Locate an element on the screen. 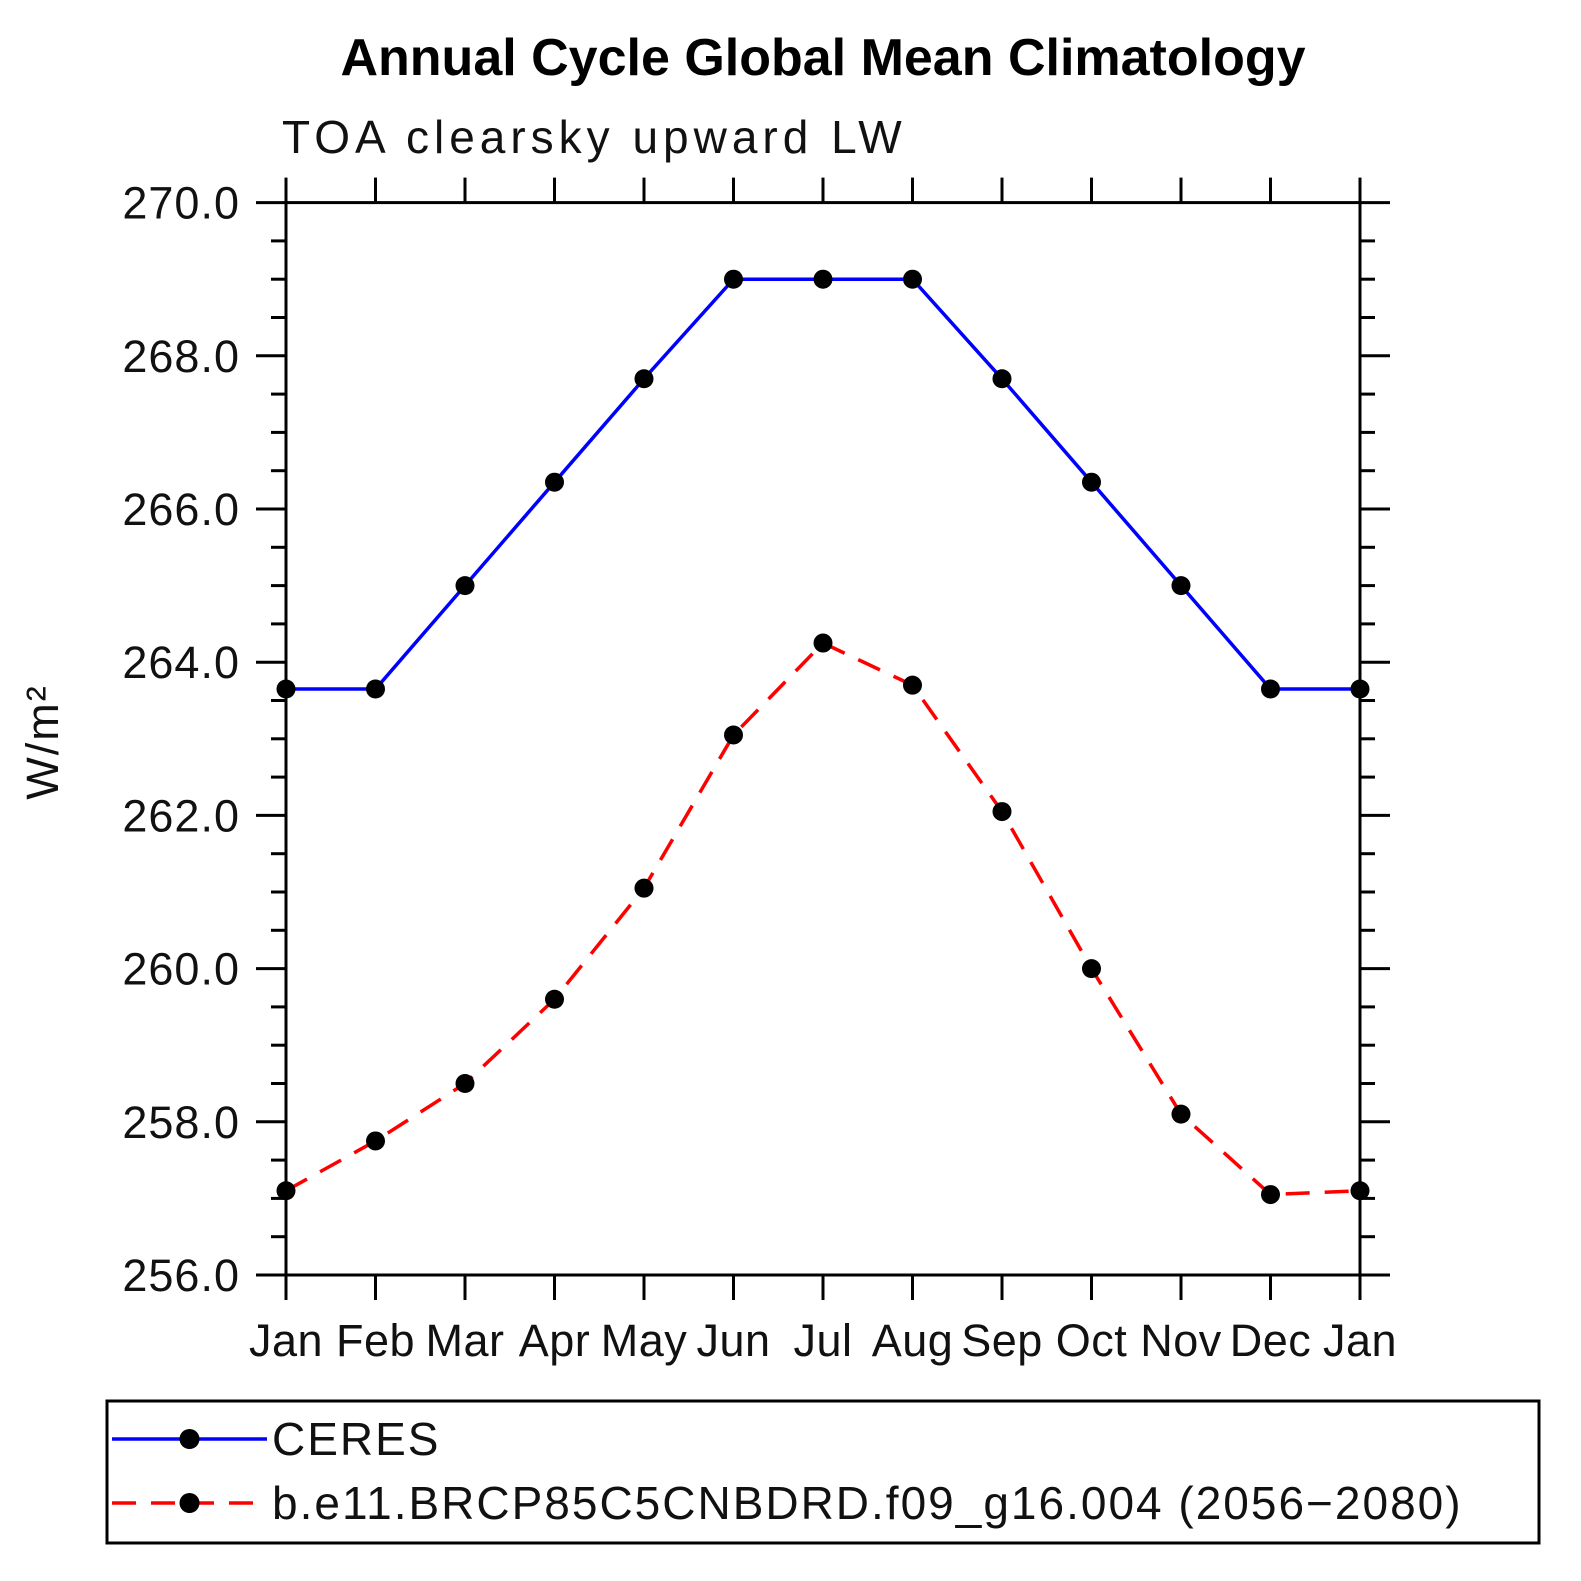 The width and height of the screenshot is (1581, 1581). x-tick-label: Nov is located at coordinates (1181, 1340).